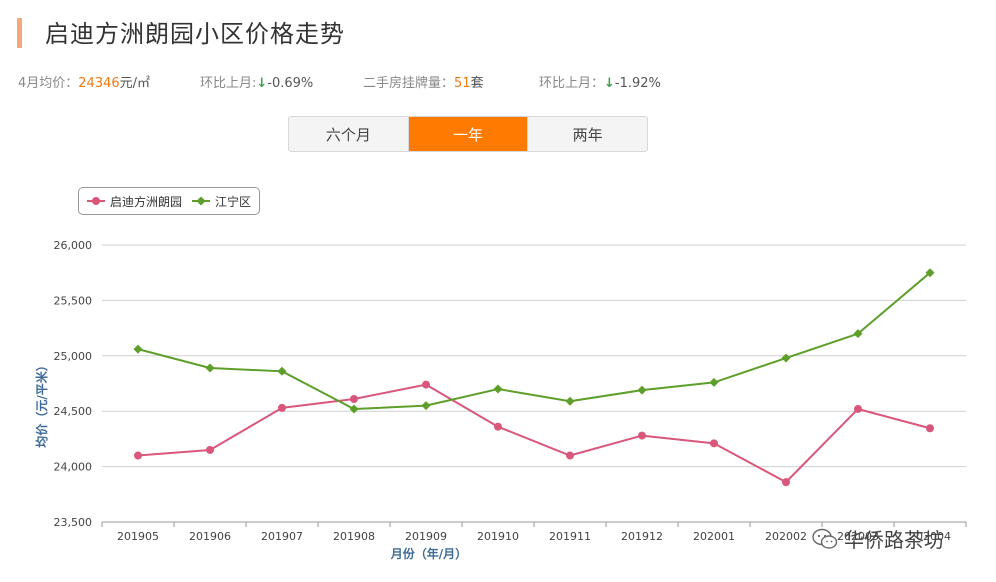 The width and height of the screenshot is (996, 582). I want to click on x-tick-label: 202002, so click(786, 536).